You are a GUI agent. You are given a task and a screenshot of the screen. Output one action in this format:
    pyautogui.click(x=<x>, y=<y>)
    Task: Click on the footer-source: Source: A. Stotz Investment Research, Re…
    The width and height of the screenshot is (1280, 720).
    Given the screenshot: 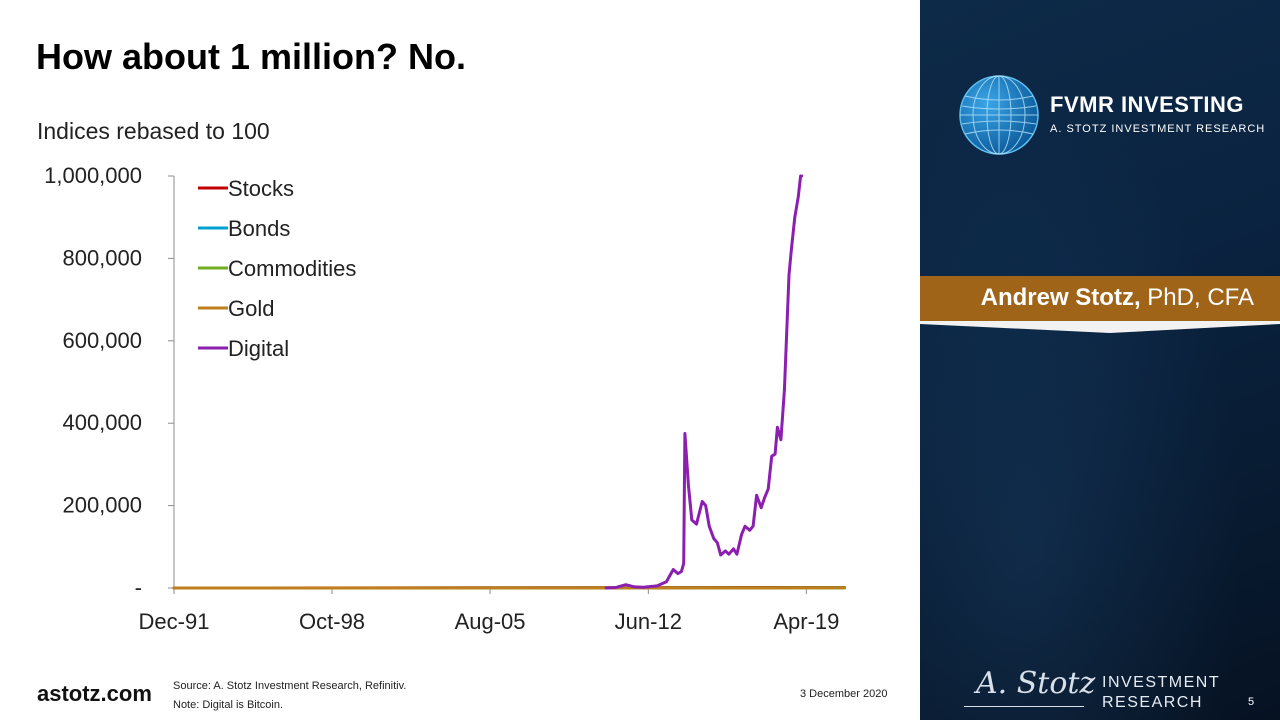 What is the action you would take?
    pyautogui.click(x=290, y=686)
    